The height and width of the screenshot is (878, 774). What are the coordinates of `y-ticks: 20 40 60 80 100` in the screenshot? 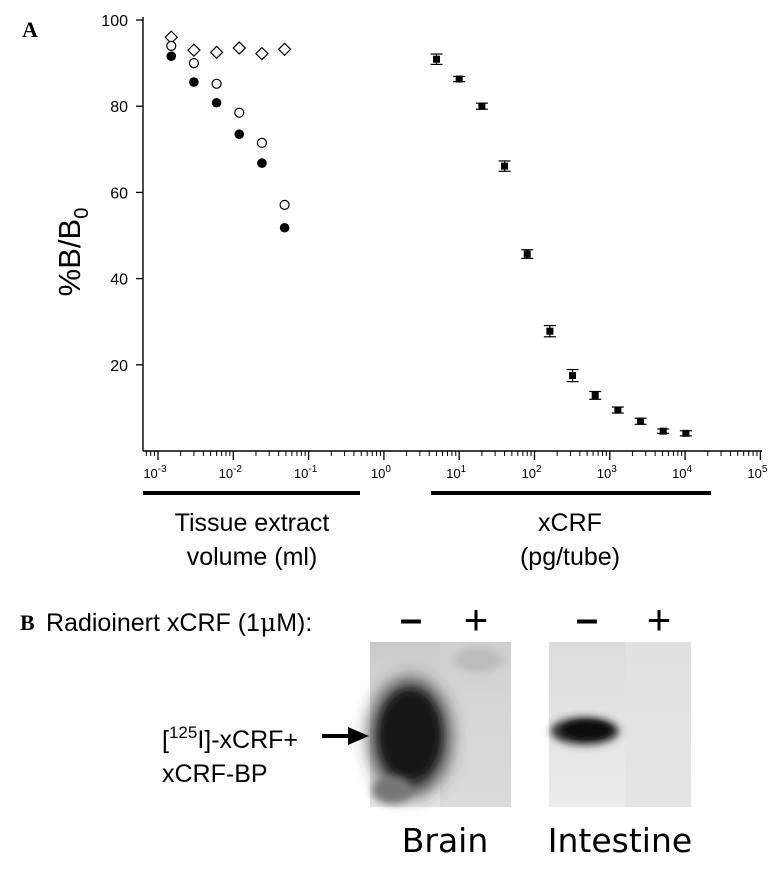 It's located at (122, 194).